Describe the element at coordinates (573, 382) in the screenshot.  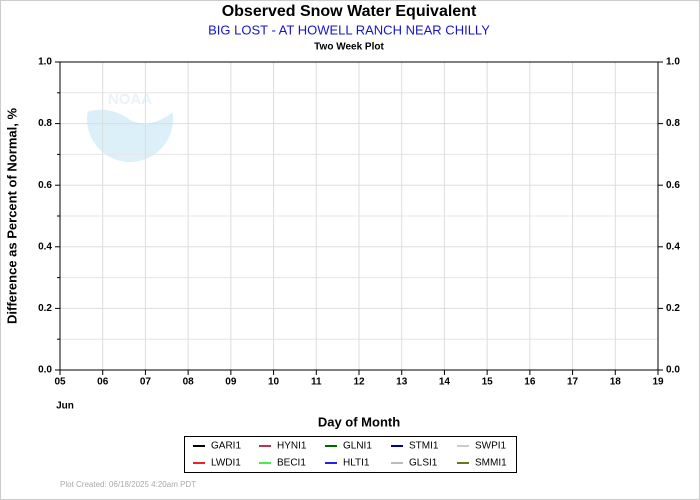
I see `x-tick-label: 17` at that location.